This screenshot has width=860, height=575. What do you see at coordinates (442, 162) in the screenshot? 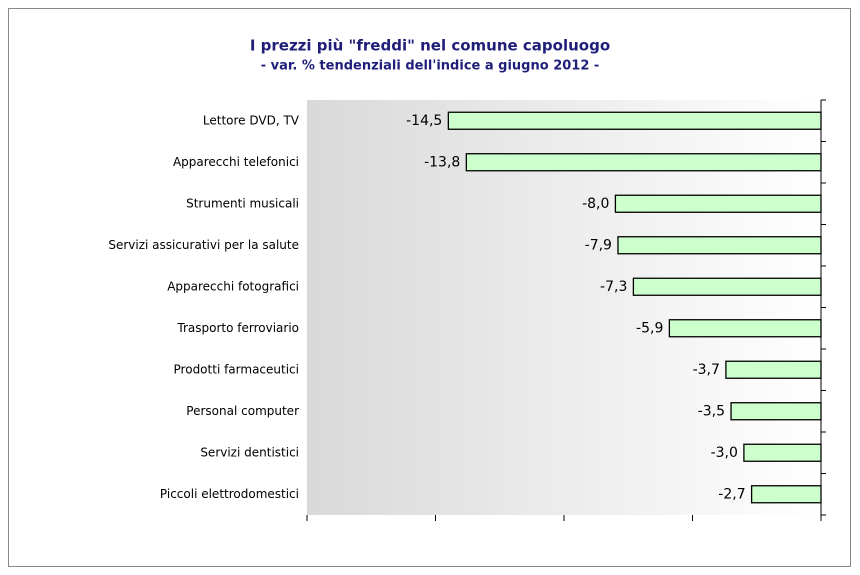
I see `value-label: -13,8` at bounding box center [442, 162].